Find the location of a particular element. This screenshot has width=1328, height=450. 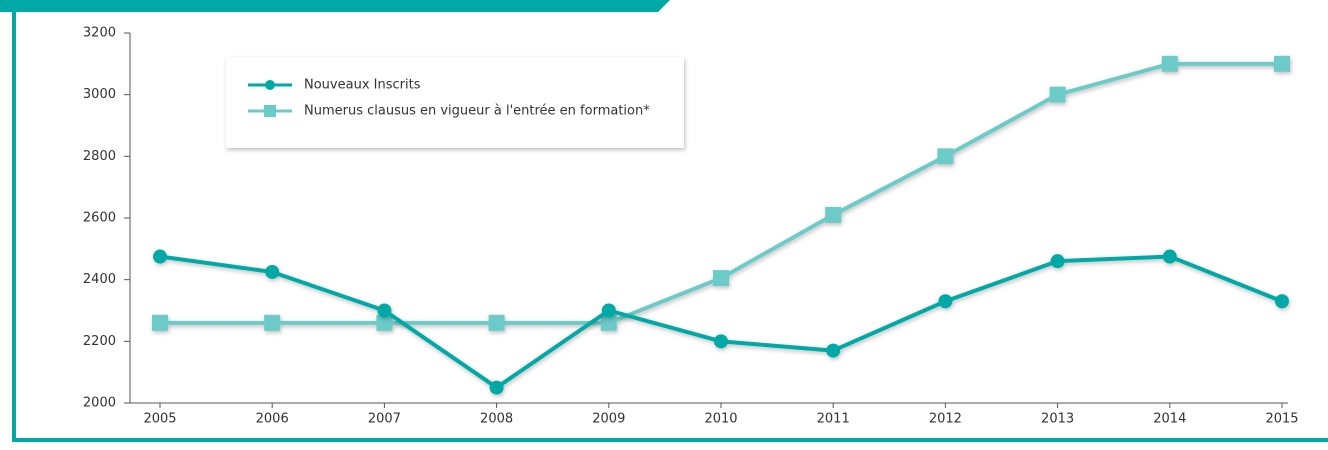

x-tick-label: 2013 is located at coordinates (1057, 419).